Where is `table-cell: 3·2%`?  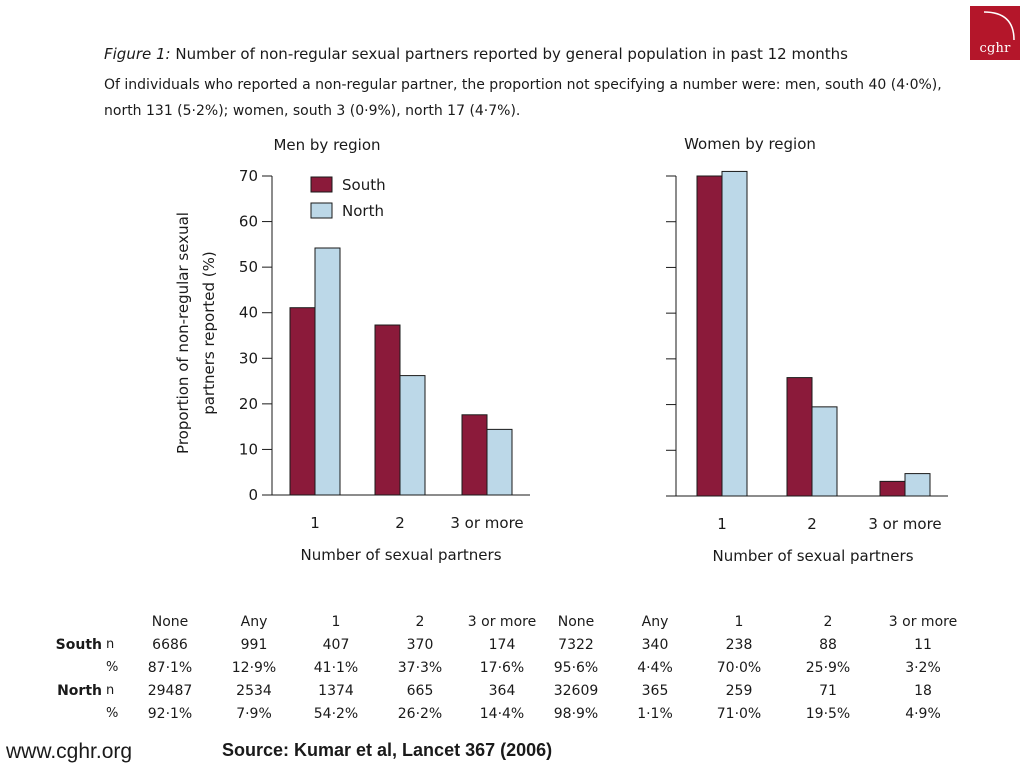
table-cell: 3·2% is located at coordinates (923, 667).